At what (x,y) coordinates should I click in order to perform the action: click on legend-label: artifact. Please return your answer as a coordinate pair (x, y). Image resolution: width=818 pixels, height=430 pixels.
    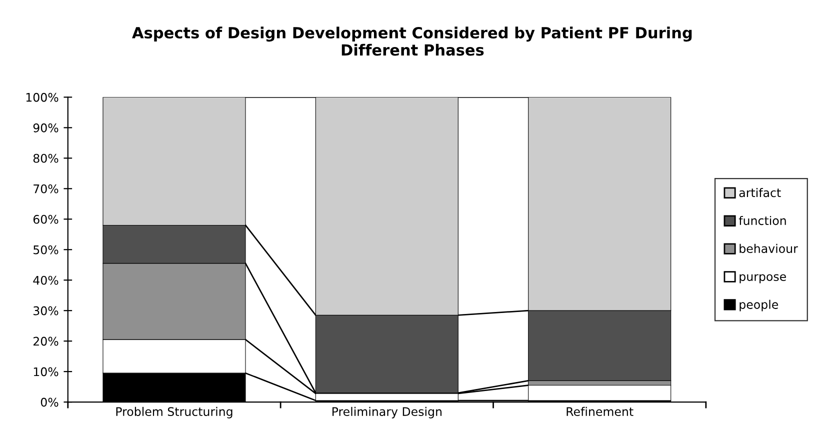
    Looking at the image, I should click on (760, 193).